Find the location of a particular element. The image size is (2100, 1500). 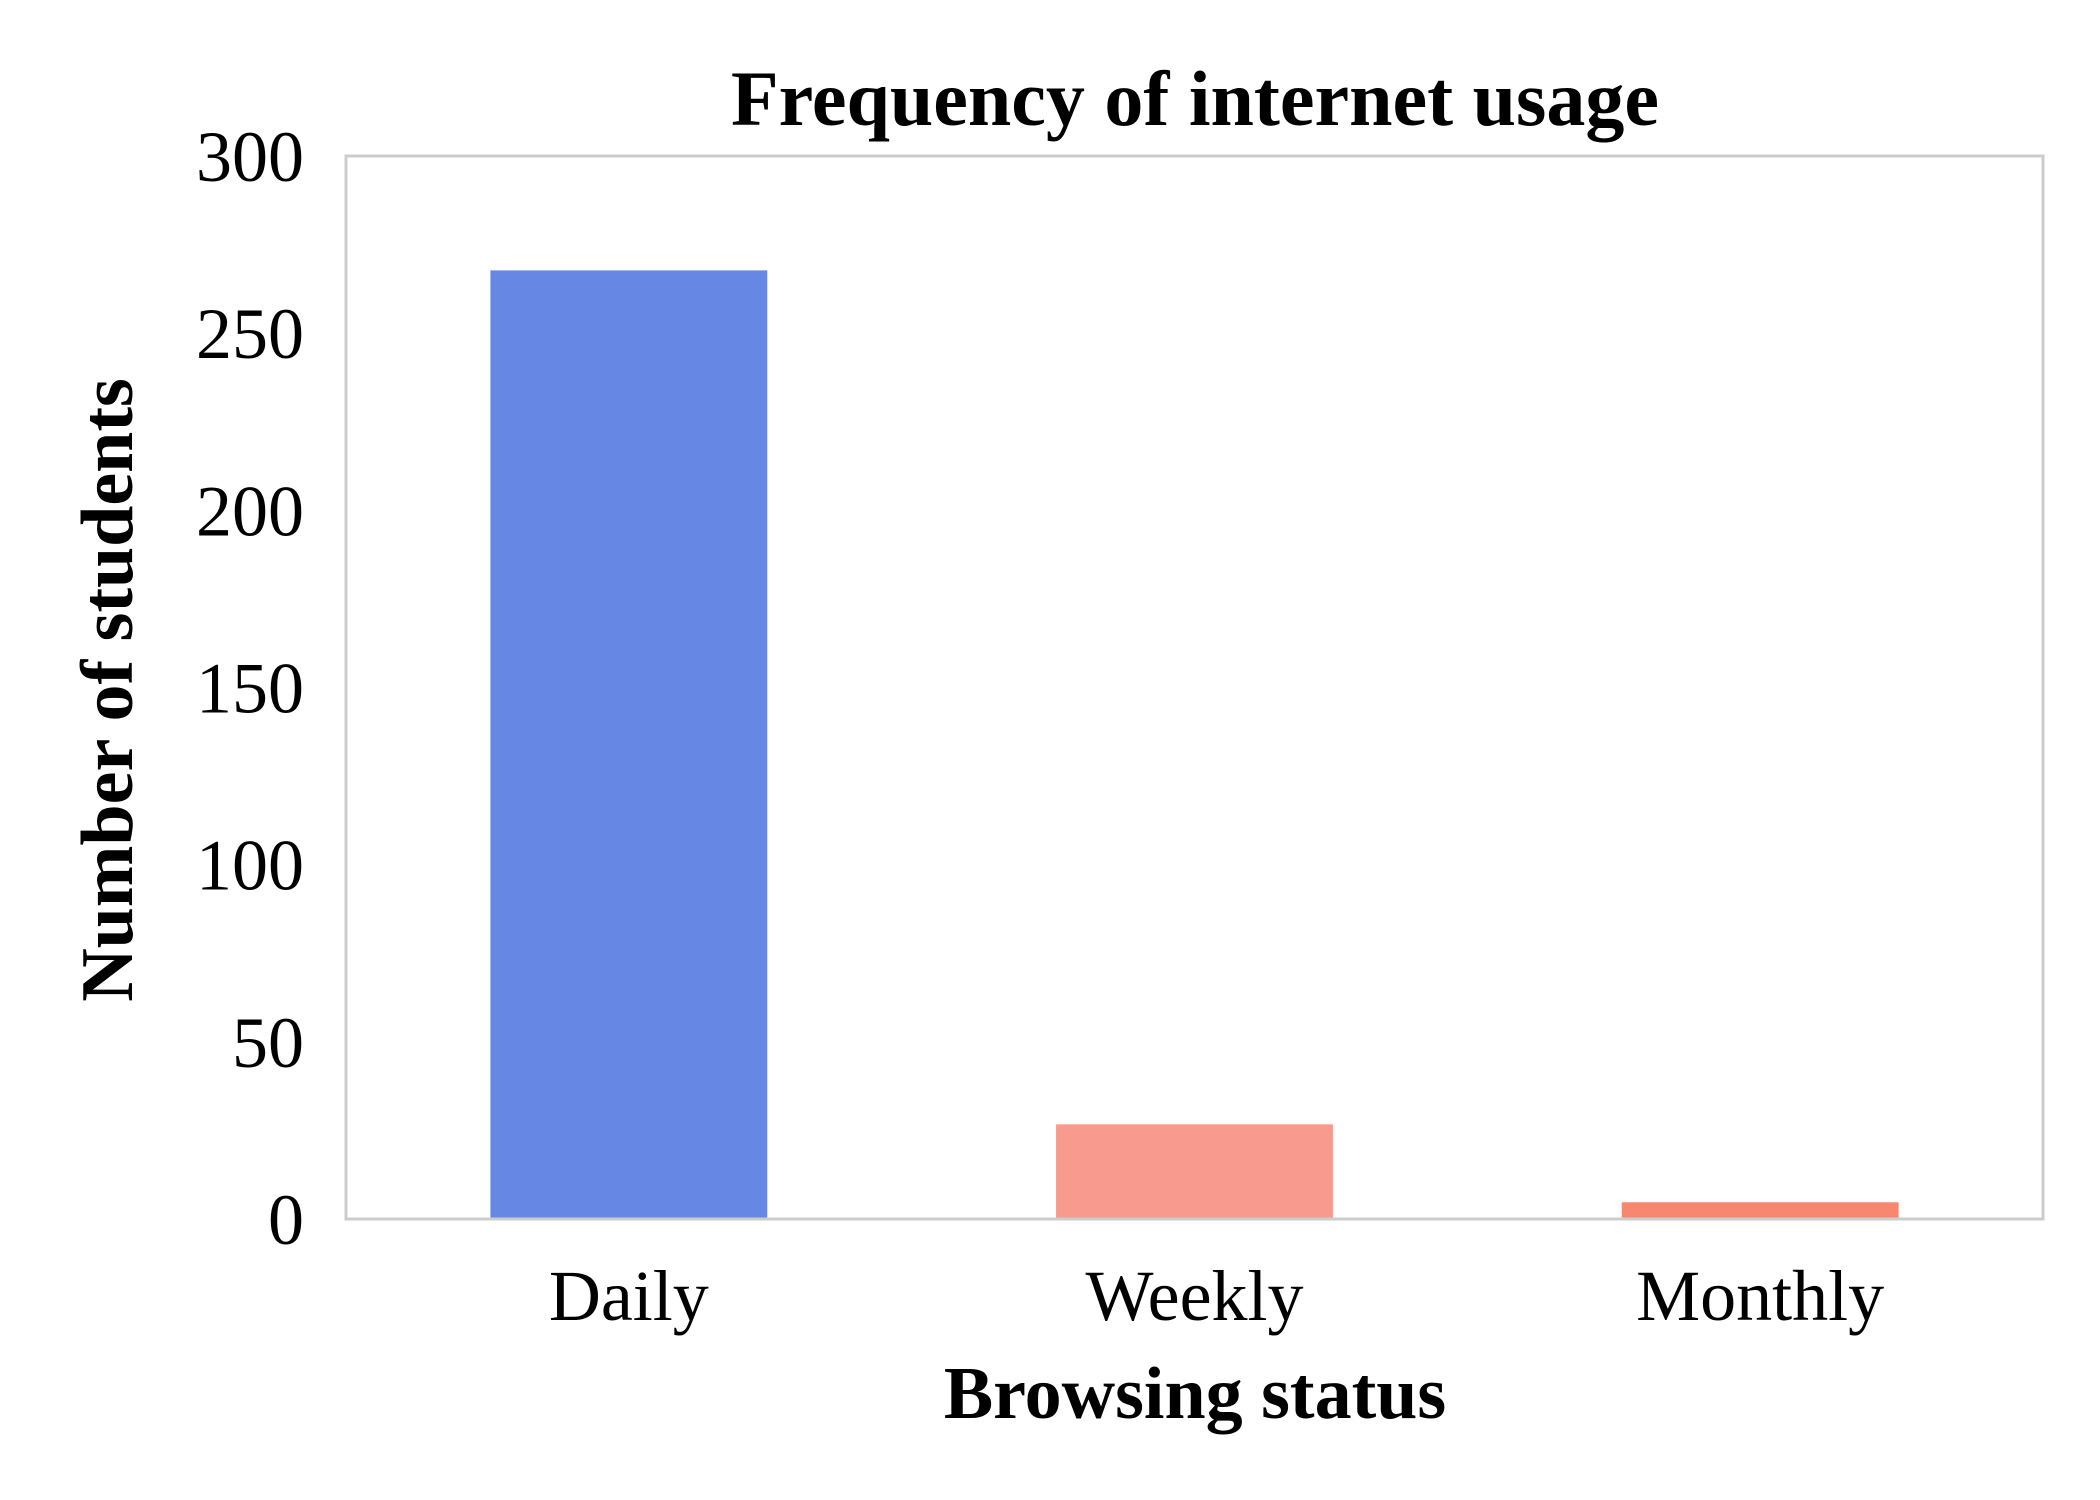

y-tick-label-200: 200 is located at coordinates (250, 511).